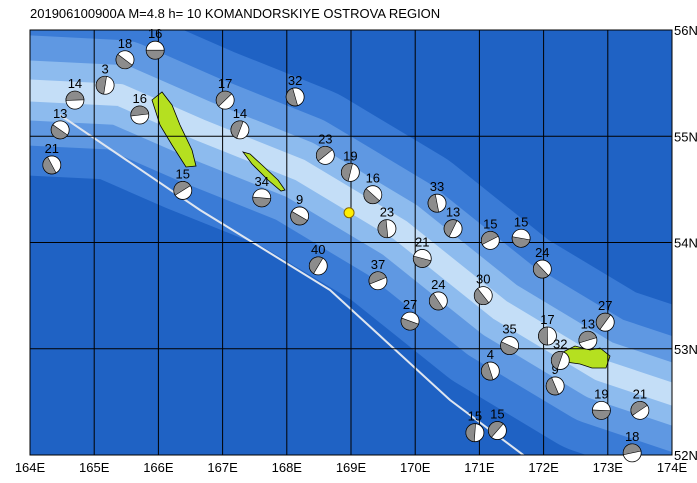  What do you see at coordinates (483, 279) in the screenshot?
I see `depth-label: 30` at bounding box center [483, 279].